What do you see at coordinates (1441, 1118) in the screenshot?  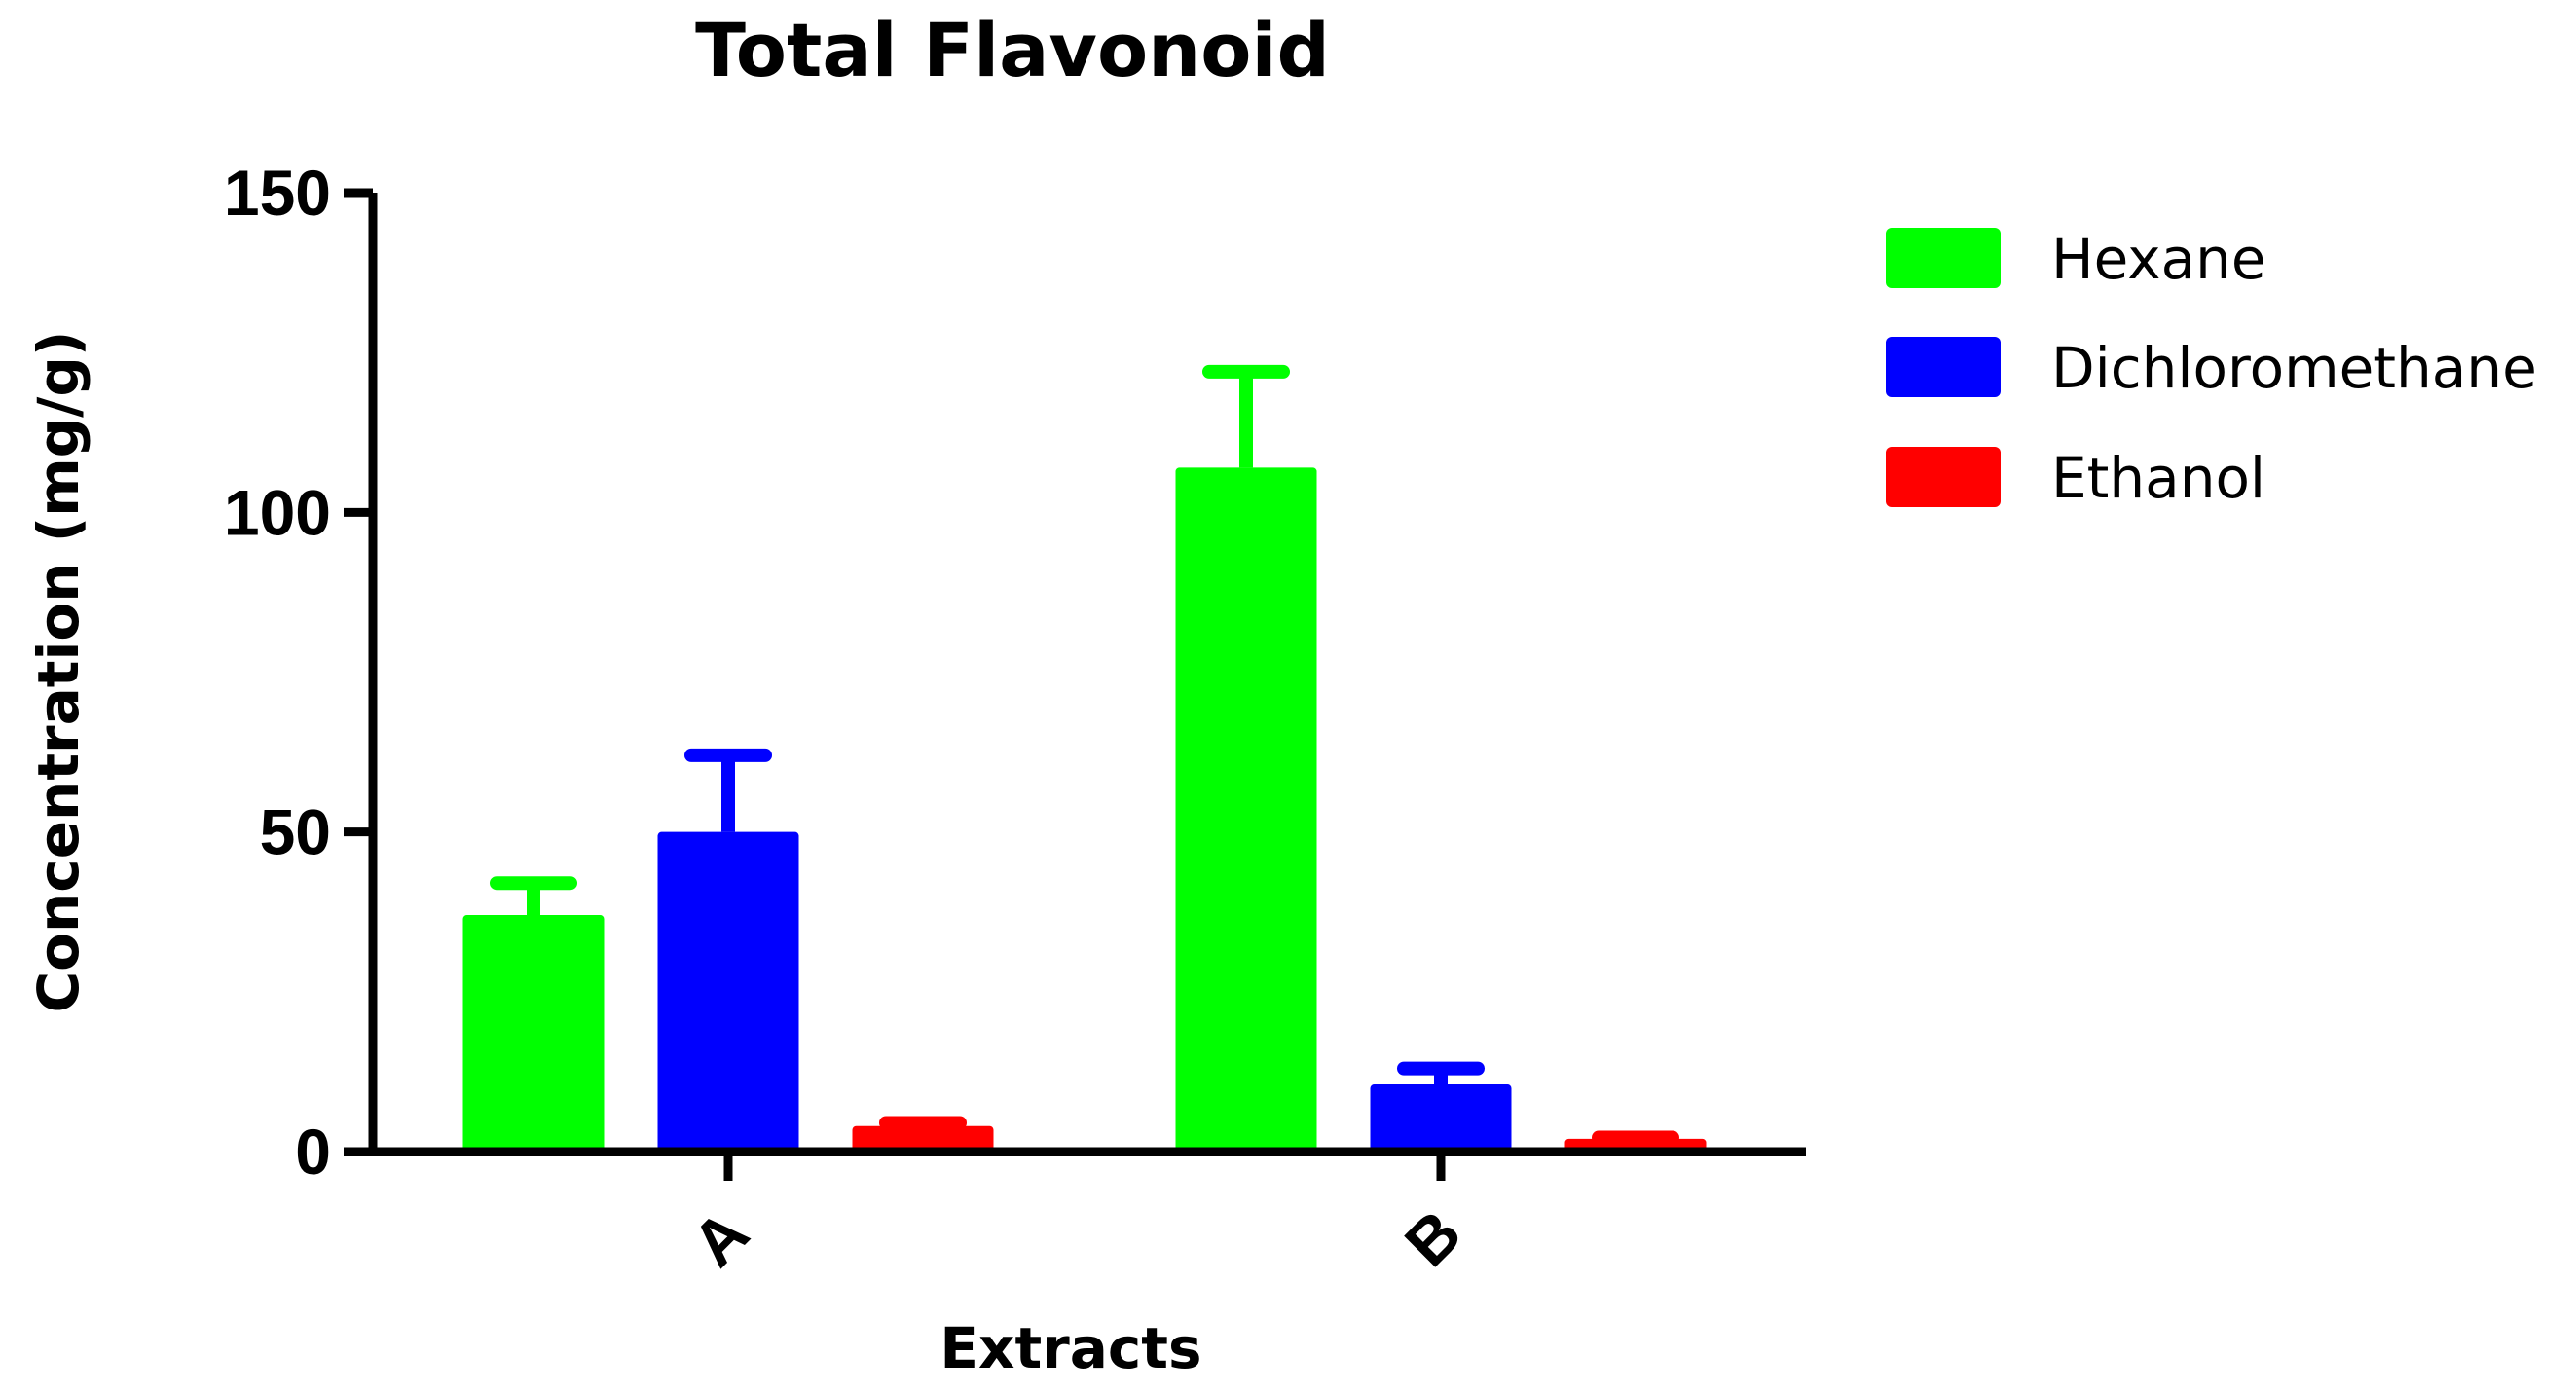 I see `bar-dichloromethane-b` at bounding box center [1441, 1118].